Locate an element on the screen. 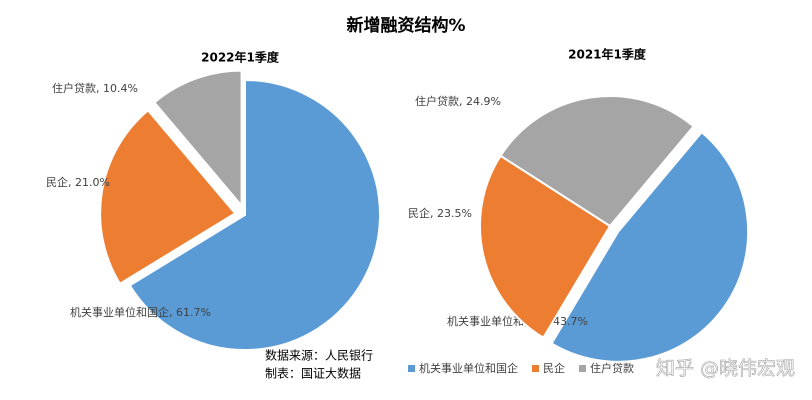 Image resolution: width=812 pixels, height=400 pixels. pie-title: 2021年1季度 is located at coordinates (607, 54).